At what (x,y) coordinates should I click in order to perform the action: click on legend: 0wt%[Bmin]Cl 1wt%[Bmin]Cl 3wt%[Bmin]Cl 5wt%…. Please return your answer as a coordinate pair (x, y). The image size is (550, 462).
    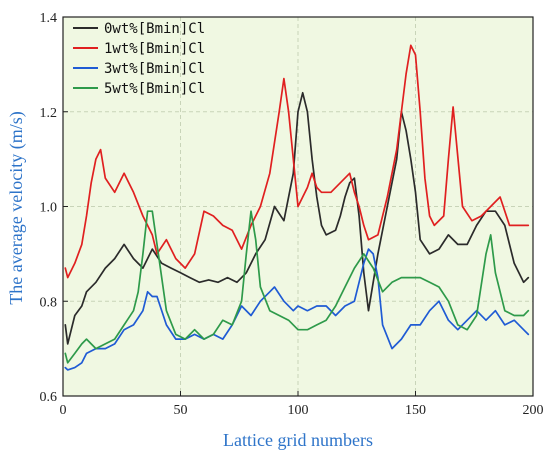
    Looking at the image, I should click on (139, 59).